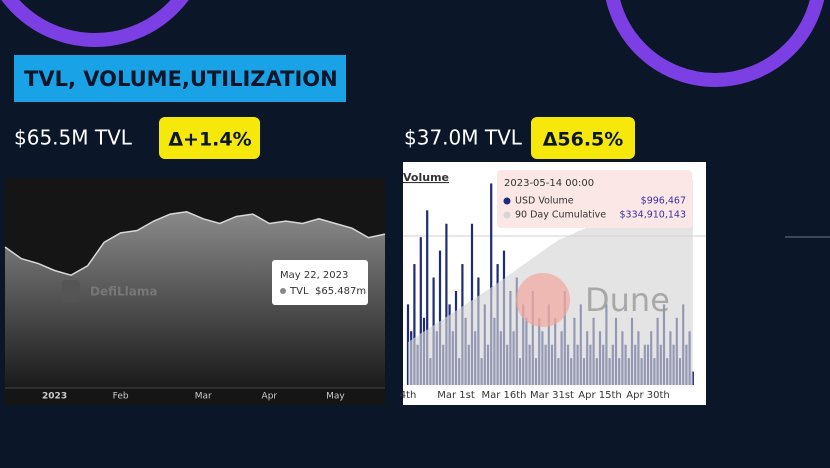  I want to click on delta-label: Δ+1.4%, so click(209, 140).